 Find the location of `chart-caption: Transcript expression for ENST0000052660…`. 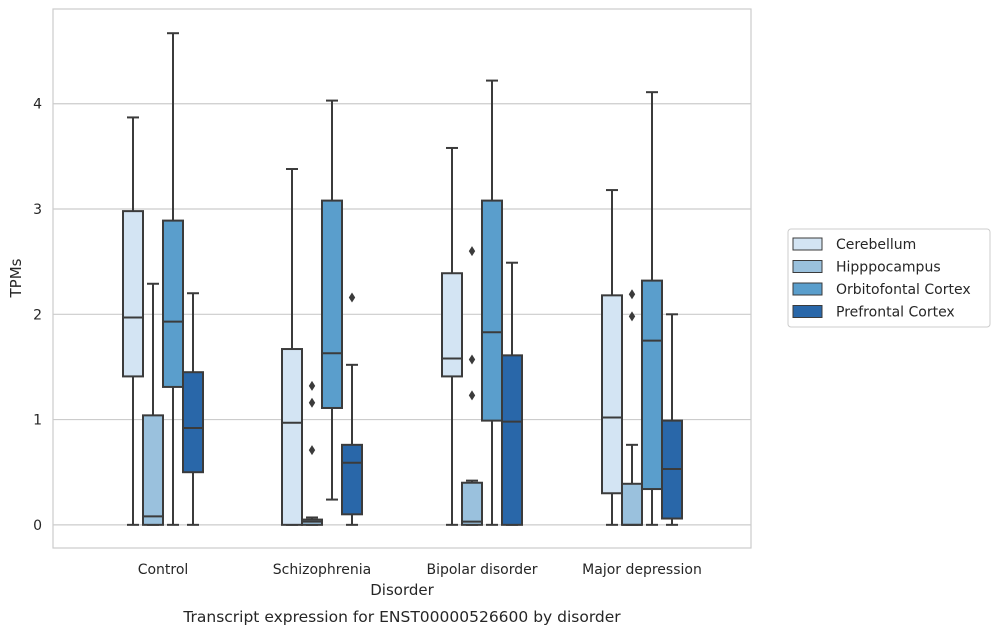

chart-caption: Transcript expression for ENST0000052660… is located at coordinates (401, 617).